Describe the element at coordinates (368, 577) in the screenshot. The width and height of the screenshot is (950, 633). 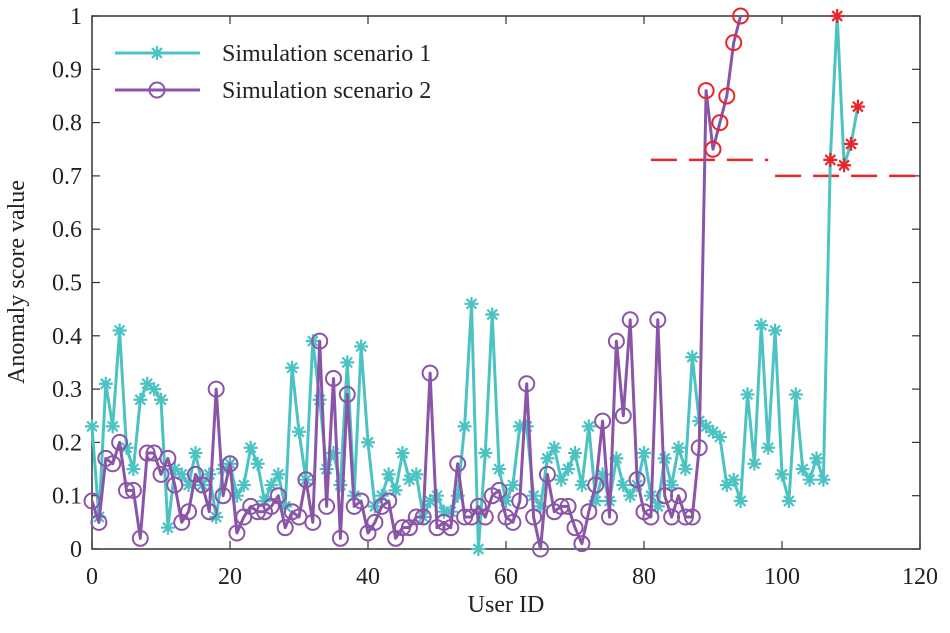
I see `x-tick-label: 40` at that location.